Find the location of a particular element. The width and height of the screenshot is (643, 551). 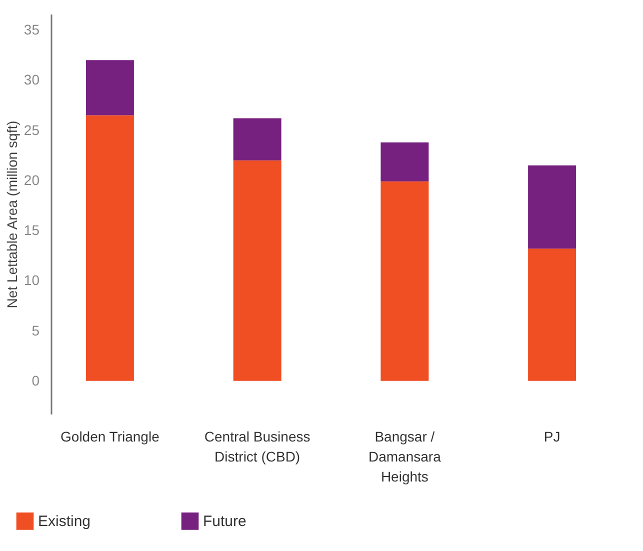

x-tick-label: PJ is located at coordinates (552, 436).